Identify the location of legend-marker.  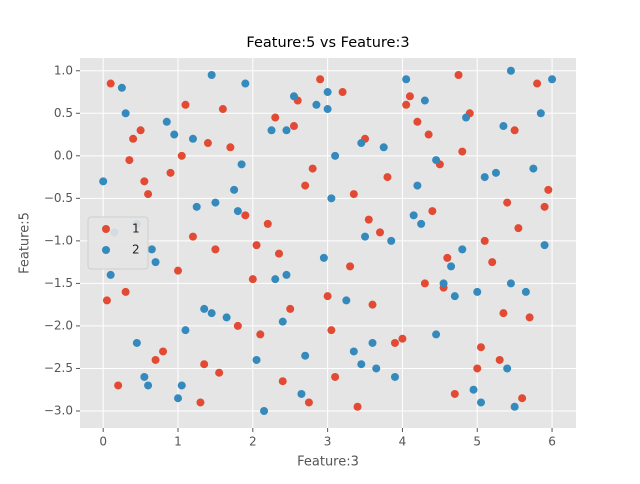
(106, 250).